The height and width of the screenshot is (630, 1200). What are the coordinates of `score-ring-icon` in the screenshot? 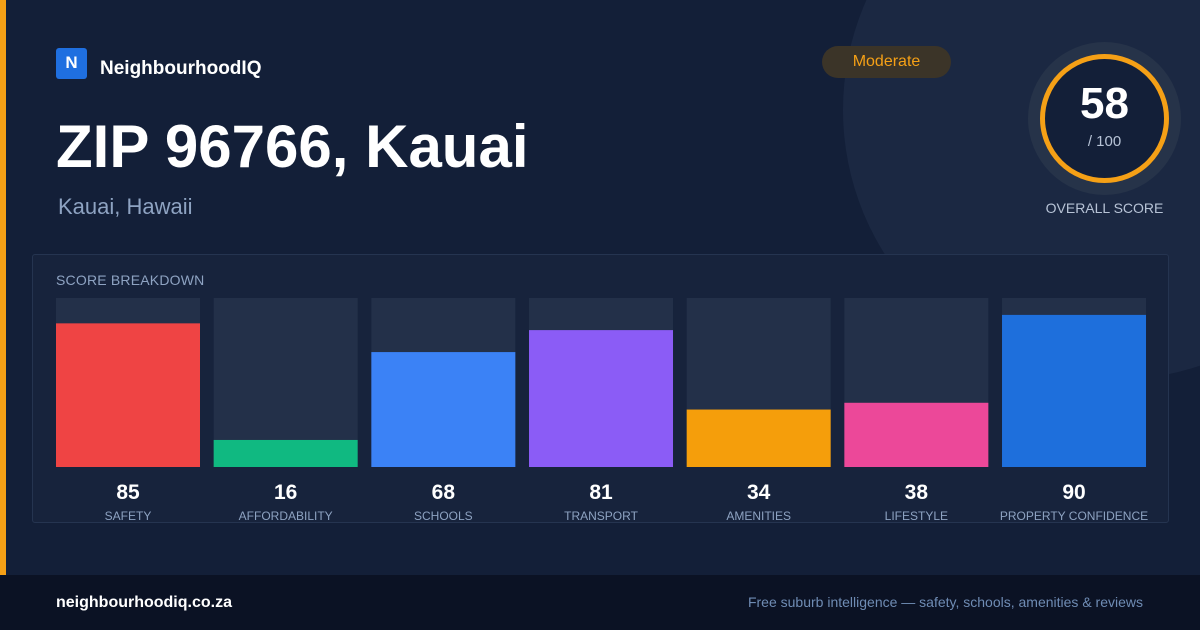 It's located at (1104, 118).